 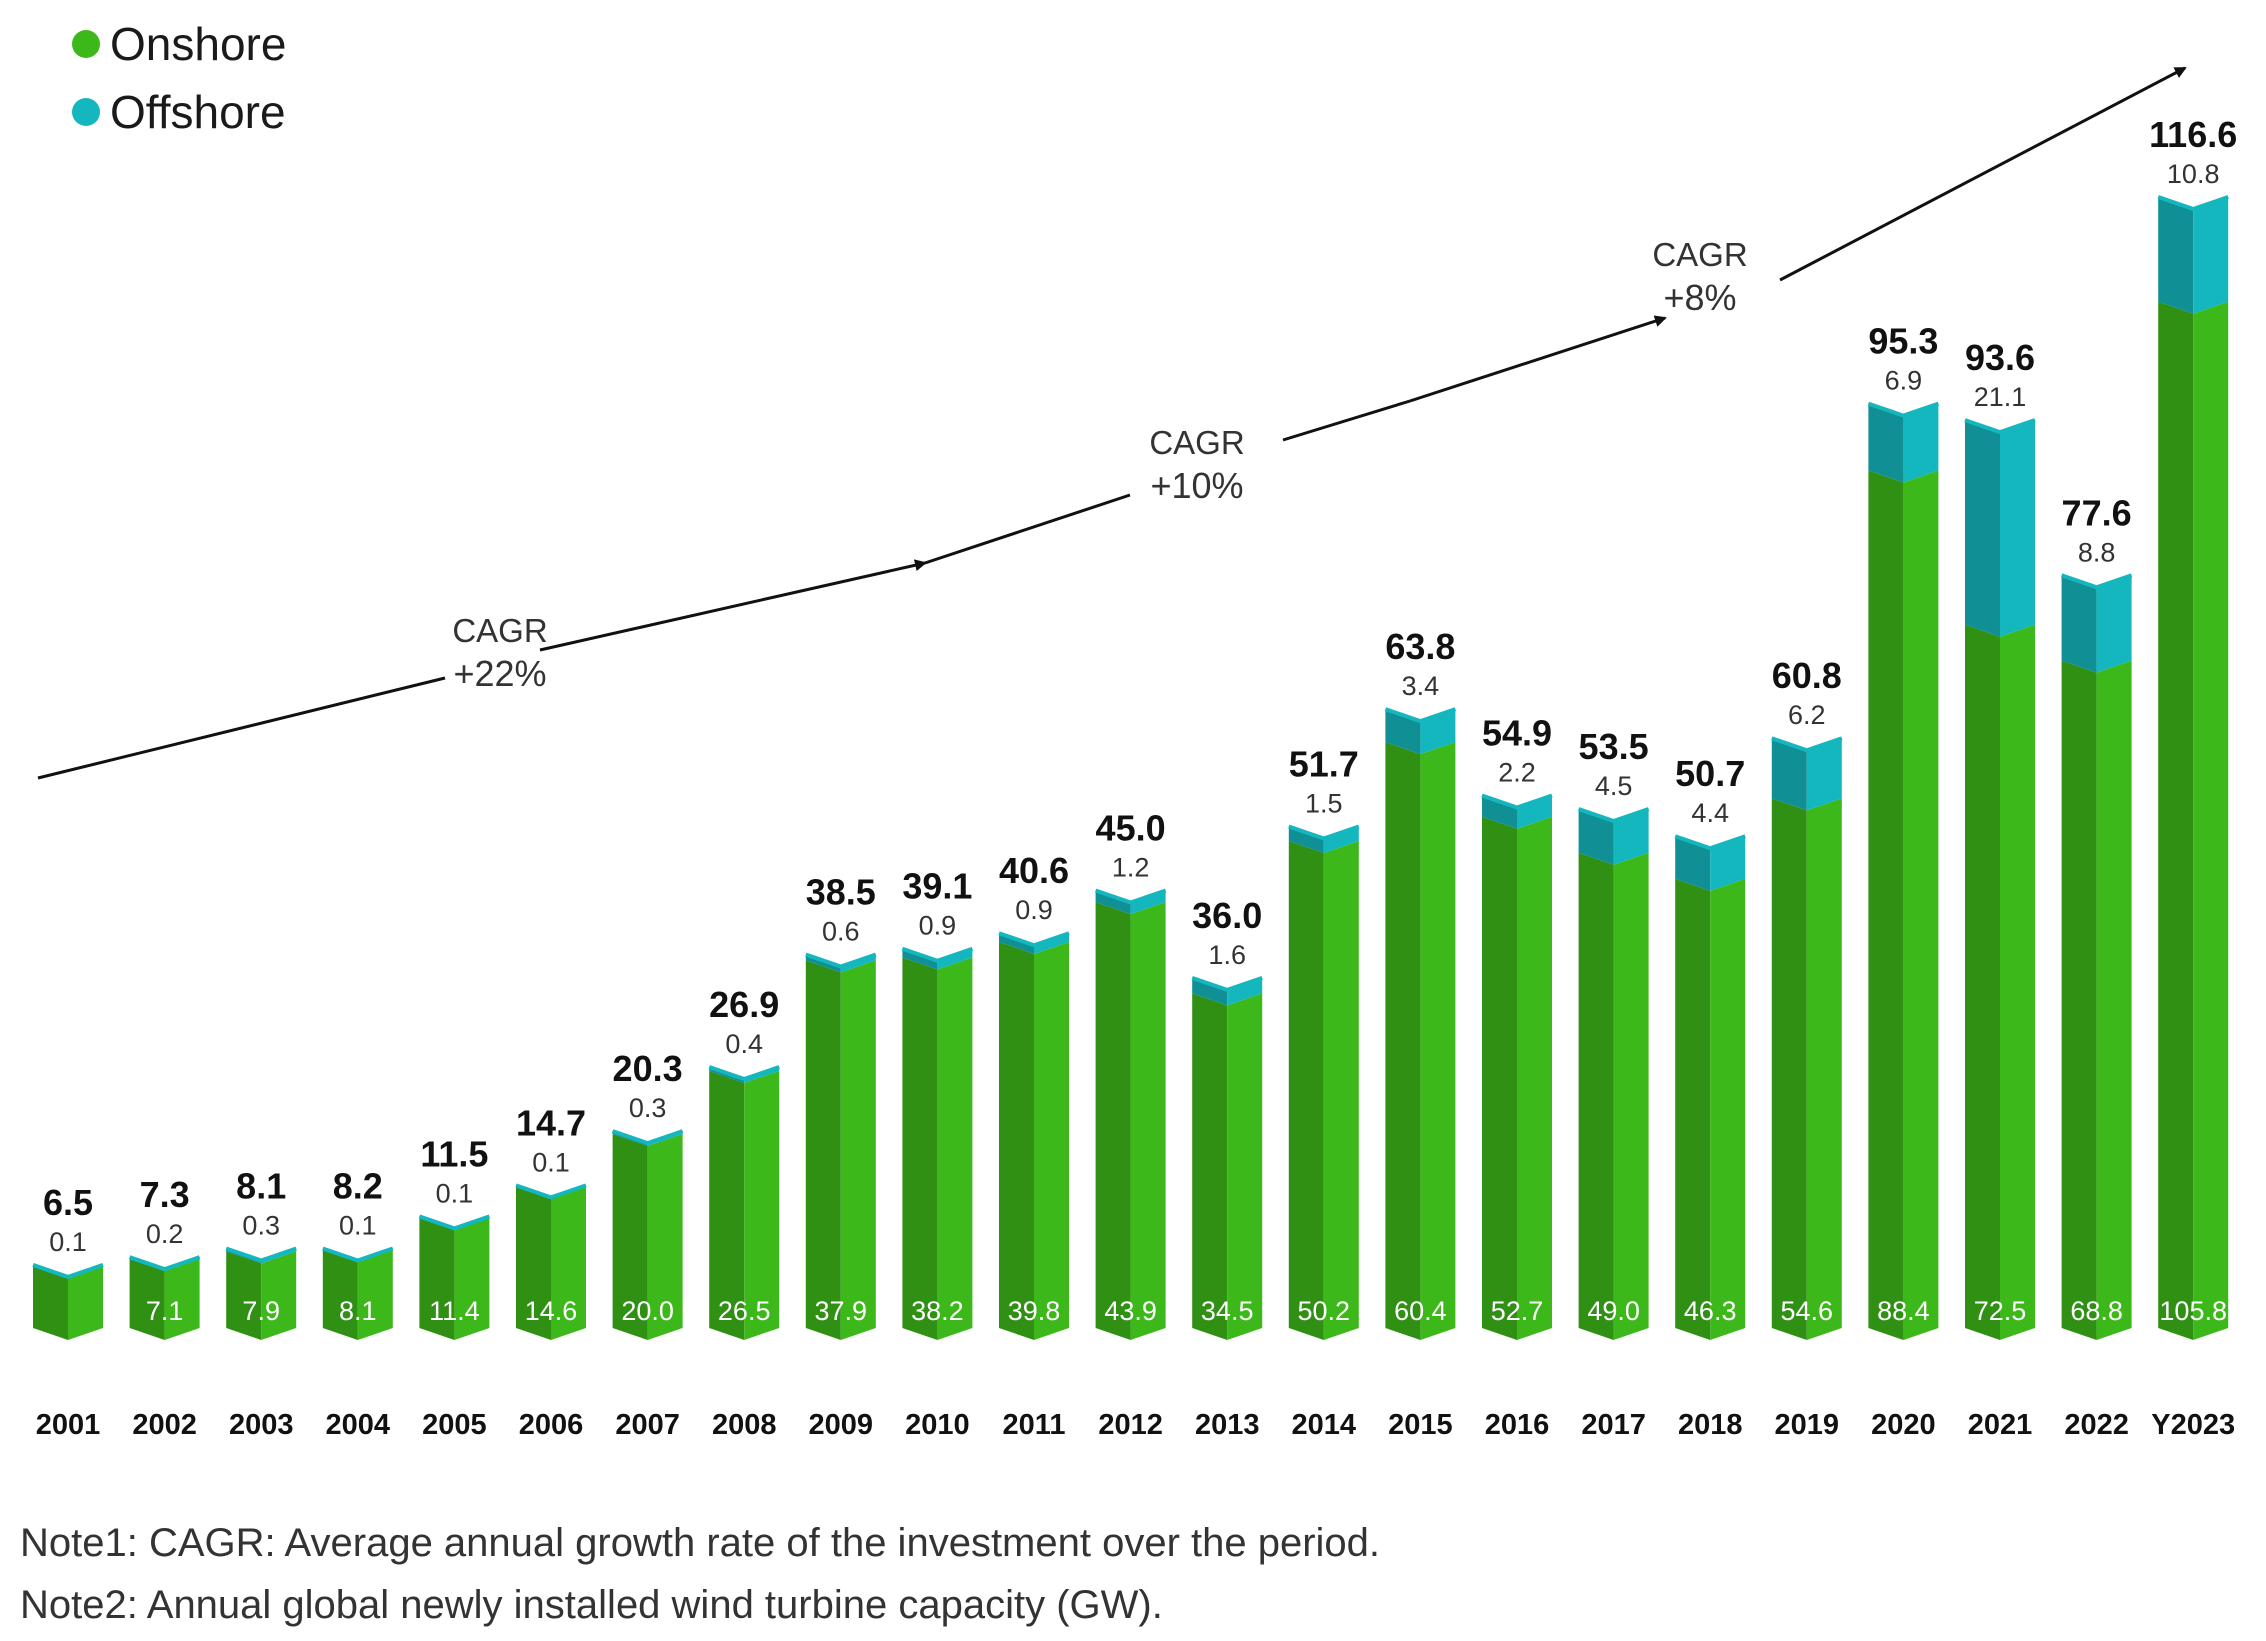 What do you see at coordinates (1130, 902) in the screenshot?
I see `bar-offshore-2012` at bounding box center [1130, 902].